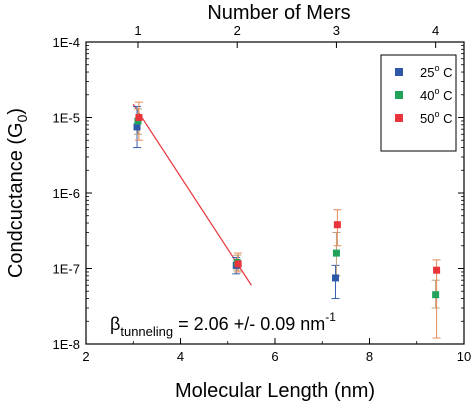 Image resolution: width=474 pixels, height=408 pixels. Describe the element at coordinates (66, 118) in the screenshot. I see `y-tick-label: 1E-5` at that location.